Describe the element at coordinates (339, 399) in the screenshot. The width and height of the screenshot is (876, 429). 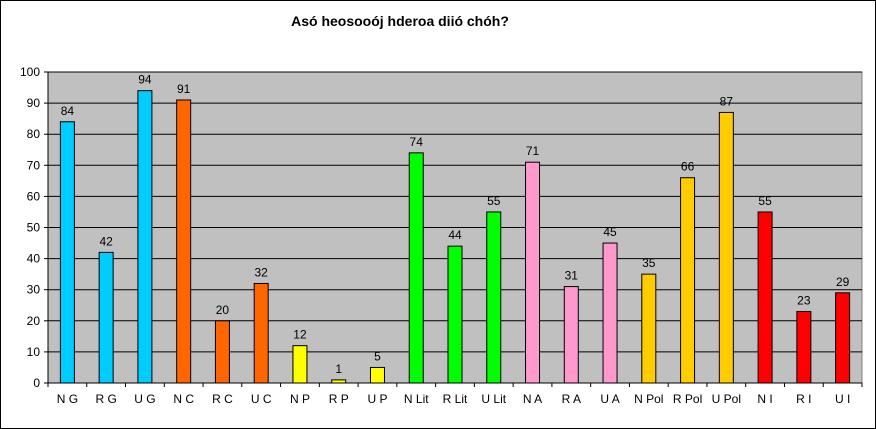
I see `x-tick-label: R P` at that location.